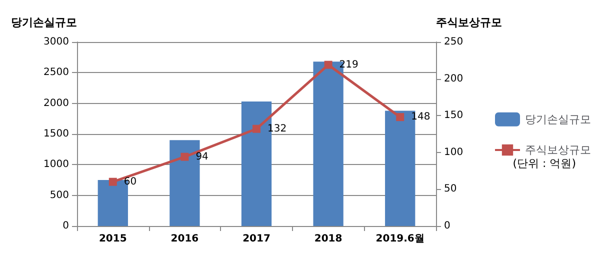  Describe the element at coordinates (454, 42) in the screenshot. I see `y2-tick-label: 250` at that location.